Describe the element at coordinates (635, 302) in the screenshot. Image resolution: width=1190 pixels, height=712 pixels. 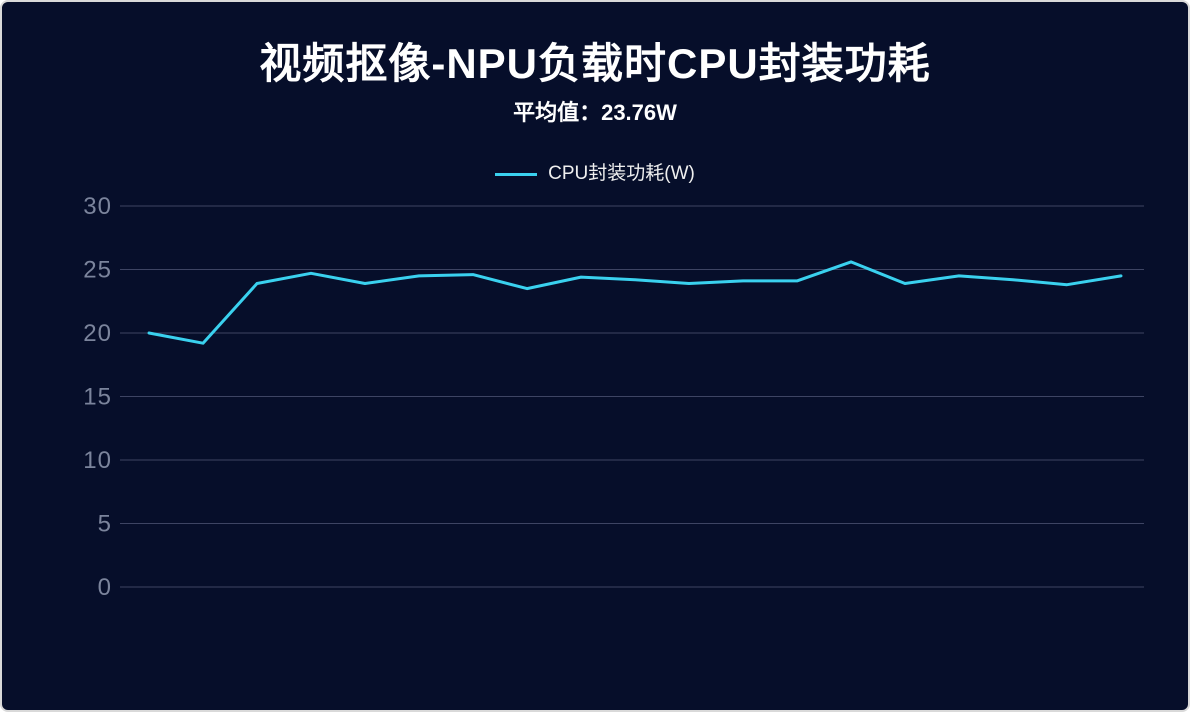
I see `series-line-cpu-package-power` at that location.